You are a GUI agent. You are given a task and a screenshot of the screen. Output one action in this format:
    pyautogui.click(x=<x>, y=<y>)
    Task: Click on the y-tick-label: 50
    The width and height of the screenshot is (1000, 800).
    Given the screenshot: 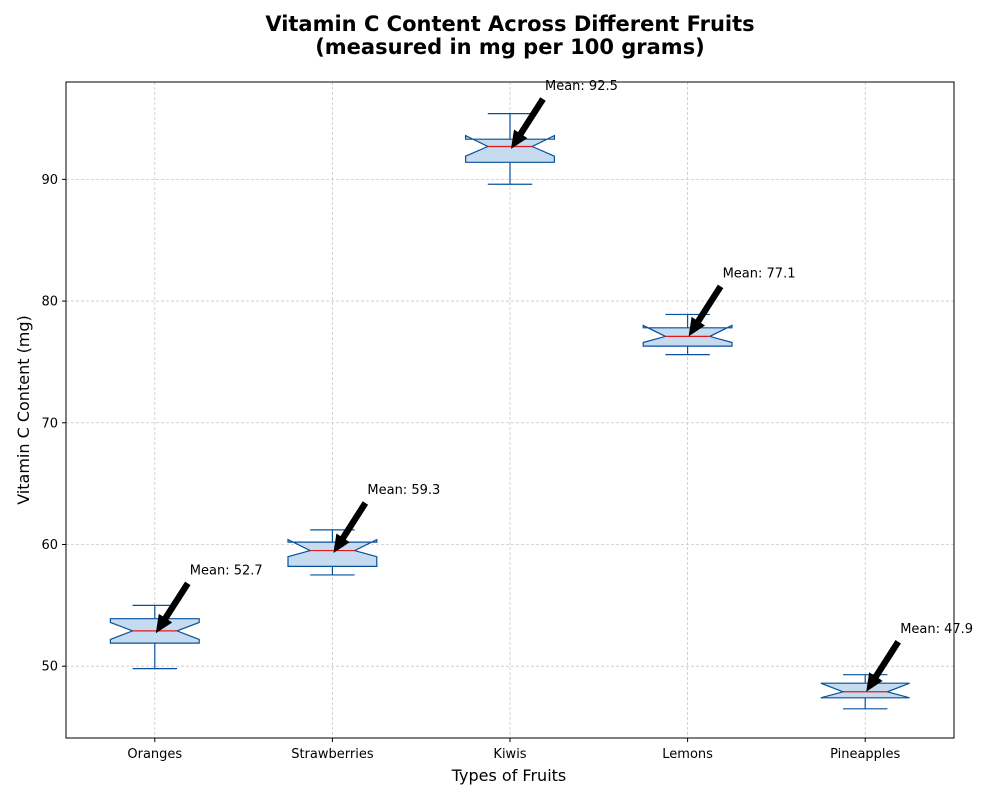 What is the action you would take?
    pyautogui.click(x=49, y=667)
    